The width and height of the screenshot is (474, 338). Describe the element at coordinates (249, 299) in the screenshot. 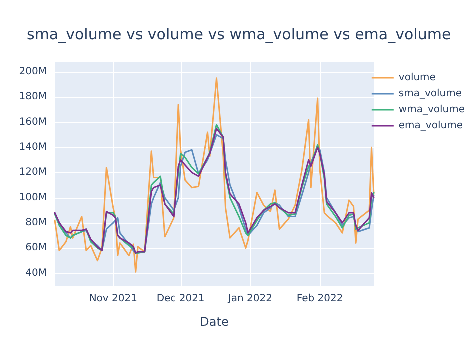

I see `x-tick-label: Jan 2022` at that location.